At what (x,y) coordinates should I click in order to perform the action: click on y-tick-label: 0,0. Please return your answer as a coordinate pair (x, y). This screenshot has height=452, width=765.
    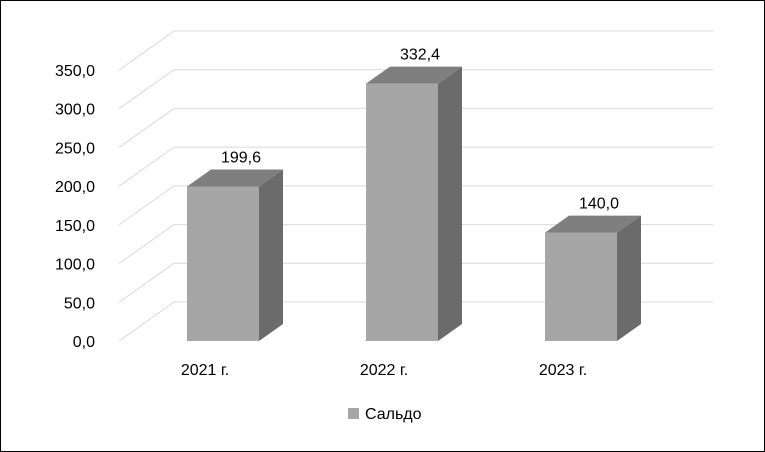
    Looking at the image, I should click on (84, 342).